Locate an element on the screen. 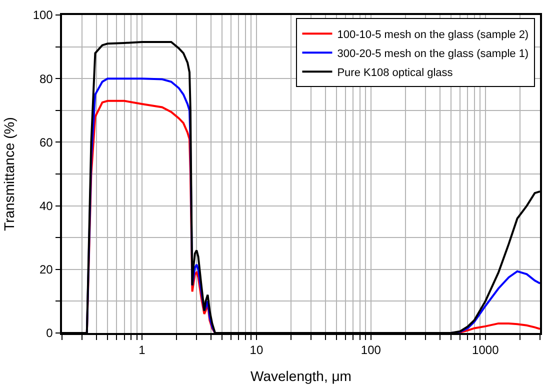 The width and height of the screenshot is (550, 390). y-tick-label: 40 is located at coordinates (46, 206).